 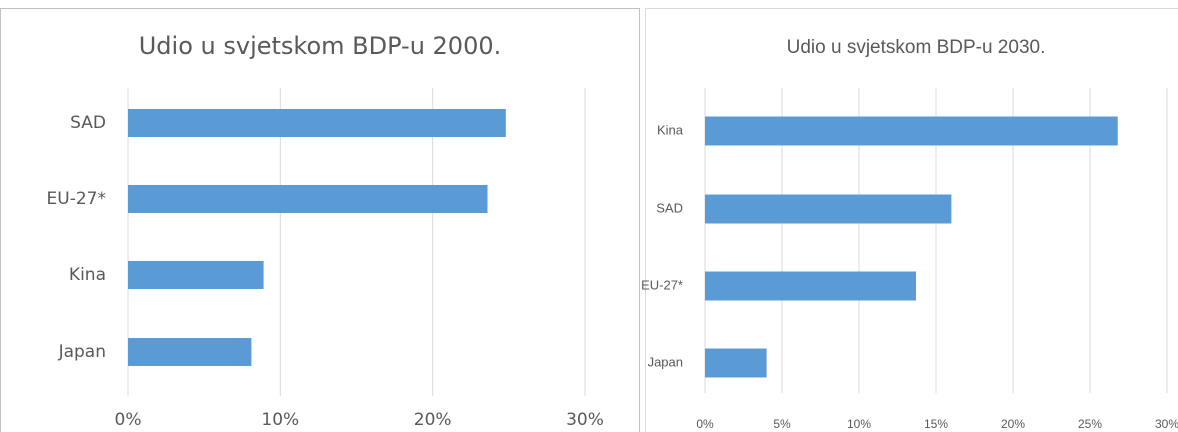 What do you see at coordinates (782, 424) in the screenshot?
I see `x-tick-label: 5%` at bounding box center [782, 424].